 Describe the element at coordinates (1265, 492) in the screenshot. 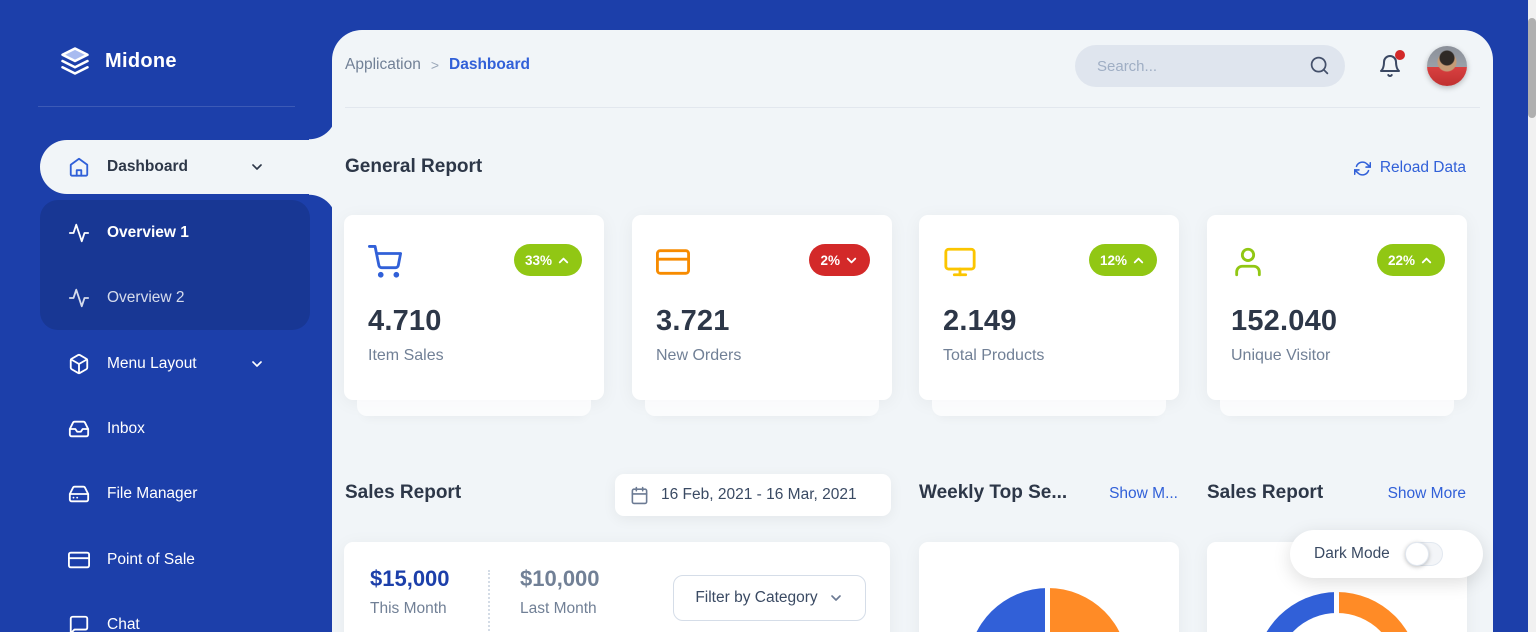

I see `sales-report-chart-title: Sales Report` at that location.